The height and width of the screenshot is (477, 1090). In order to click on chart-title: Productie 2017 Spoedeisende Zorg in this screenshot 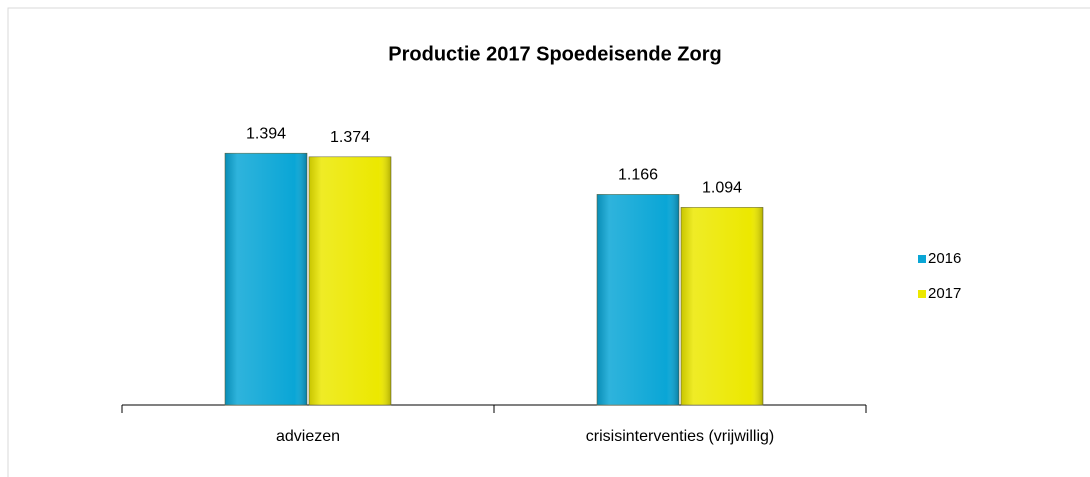, I will do `click(554, 54)`.